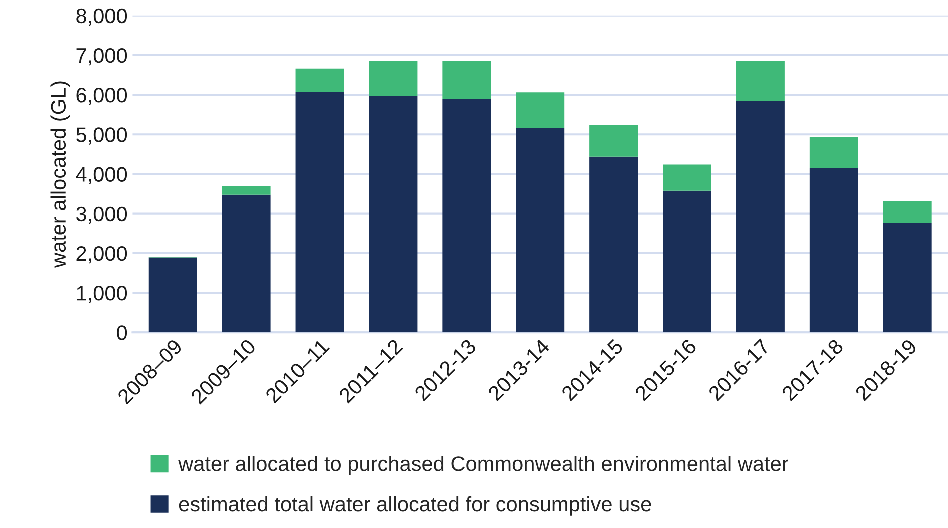 Image resolution: width=948 pixels, height=528 pixels. Describe the element at coordinates (102, 175) in the screenshot. I see `y-tick-label: 4,000` at that location.